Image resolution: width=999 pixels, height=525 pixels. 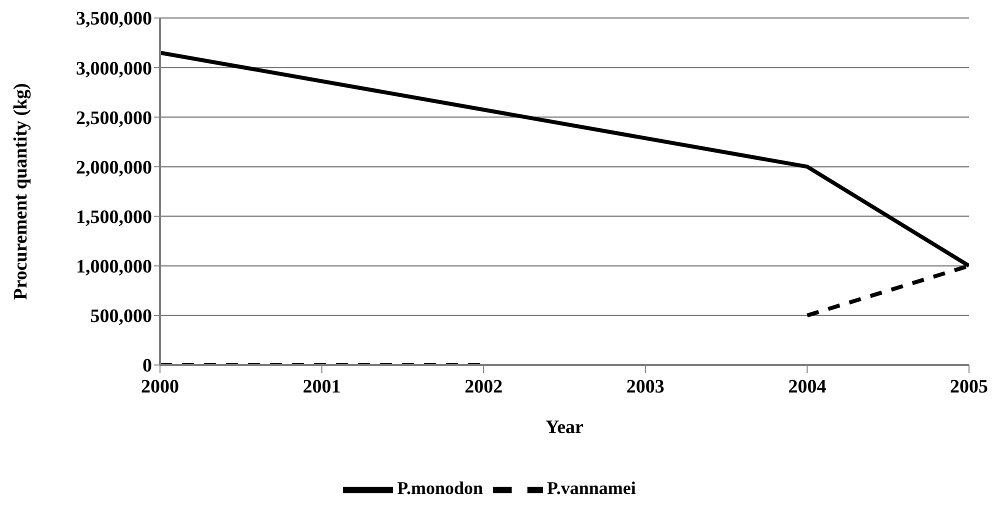 What do you see at coordinates (114, 267) in the screenshot?
I see `y-tick-label: 1,000,000` at bounding box center [114, 267].